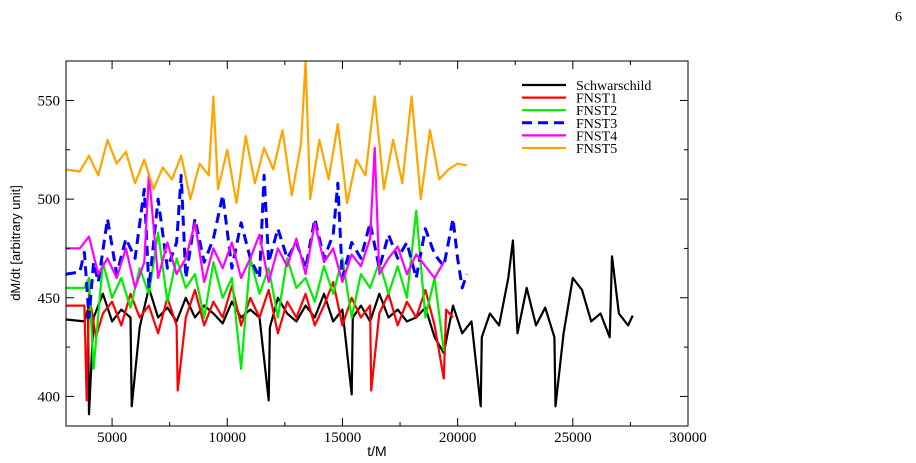 Image resolution: width=916 pixels, height=463 pixels. What do you see at coordinates (49, 299) in the screenshot?
I see `y-tick-label: 450` at bounding box center [49, 299].